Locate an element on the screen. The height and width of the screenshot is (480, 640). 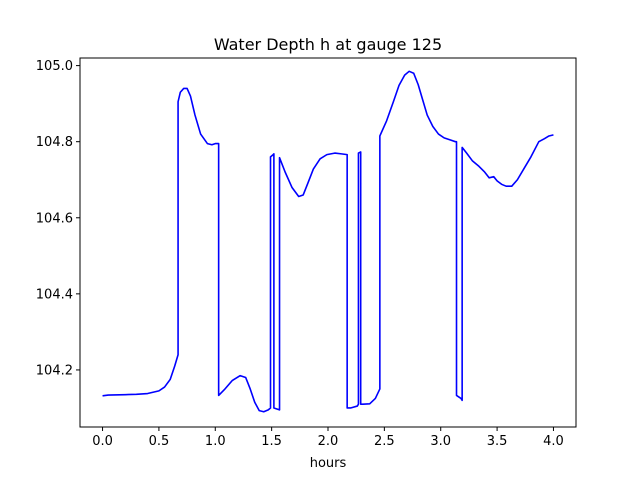
x-tick-label: 1.0 is located at coordinates (215, 441).